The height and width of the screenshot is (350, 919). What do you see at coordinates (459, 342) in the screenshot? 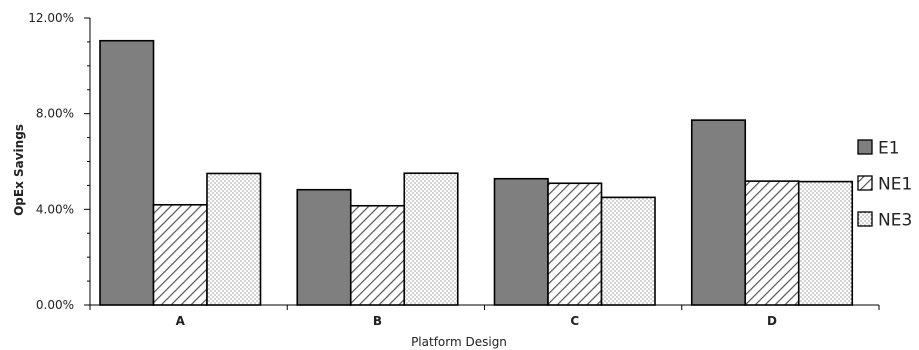
I see `x-axis-title: Platform Design` at bounding box center [459, 342].